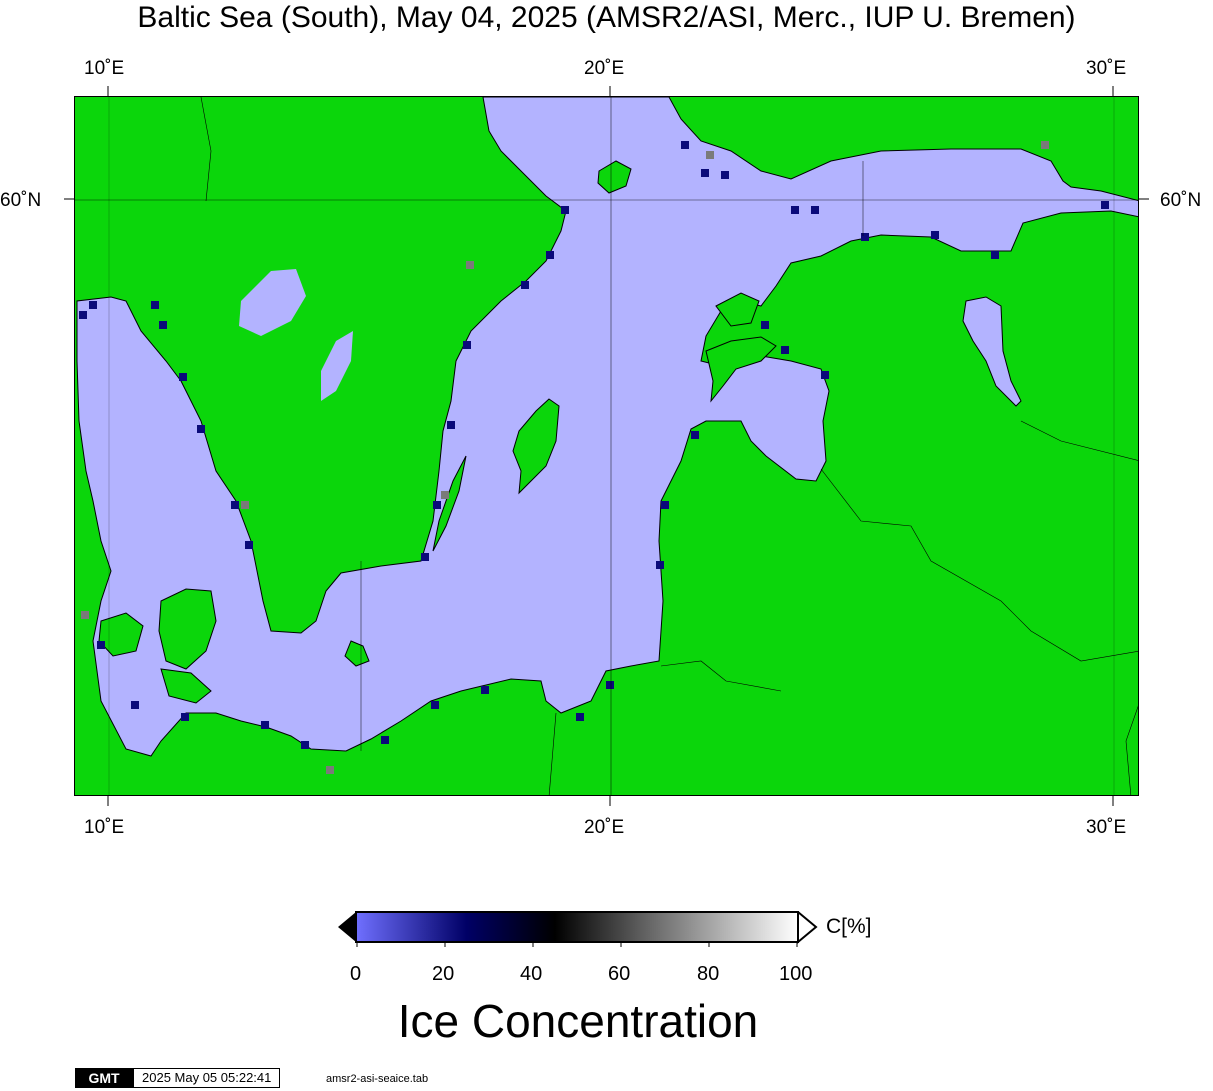 This screenshot has width=1213, height=1091. Describe the element at coordinates (849, 926) in the screenshot. I see `colorbar-unit: C[%]` at that location.